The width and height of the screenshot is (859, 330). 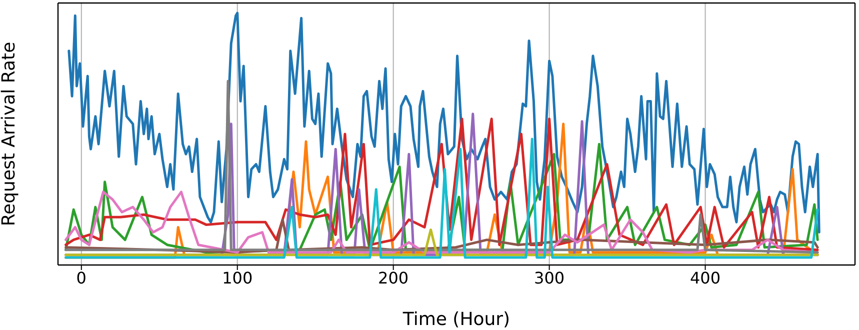 I want to click on x-tick-label: 0, so click(x=81, y=278).